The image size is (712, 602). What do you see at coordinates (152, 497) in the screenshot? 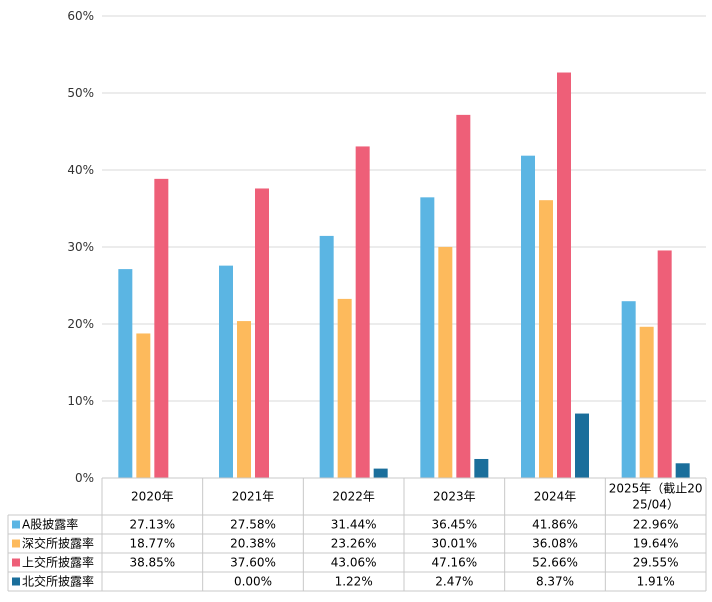
I see `category-label: 2020年` at bounding box center [152, 497].